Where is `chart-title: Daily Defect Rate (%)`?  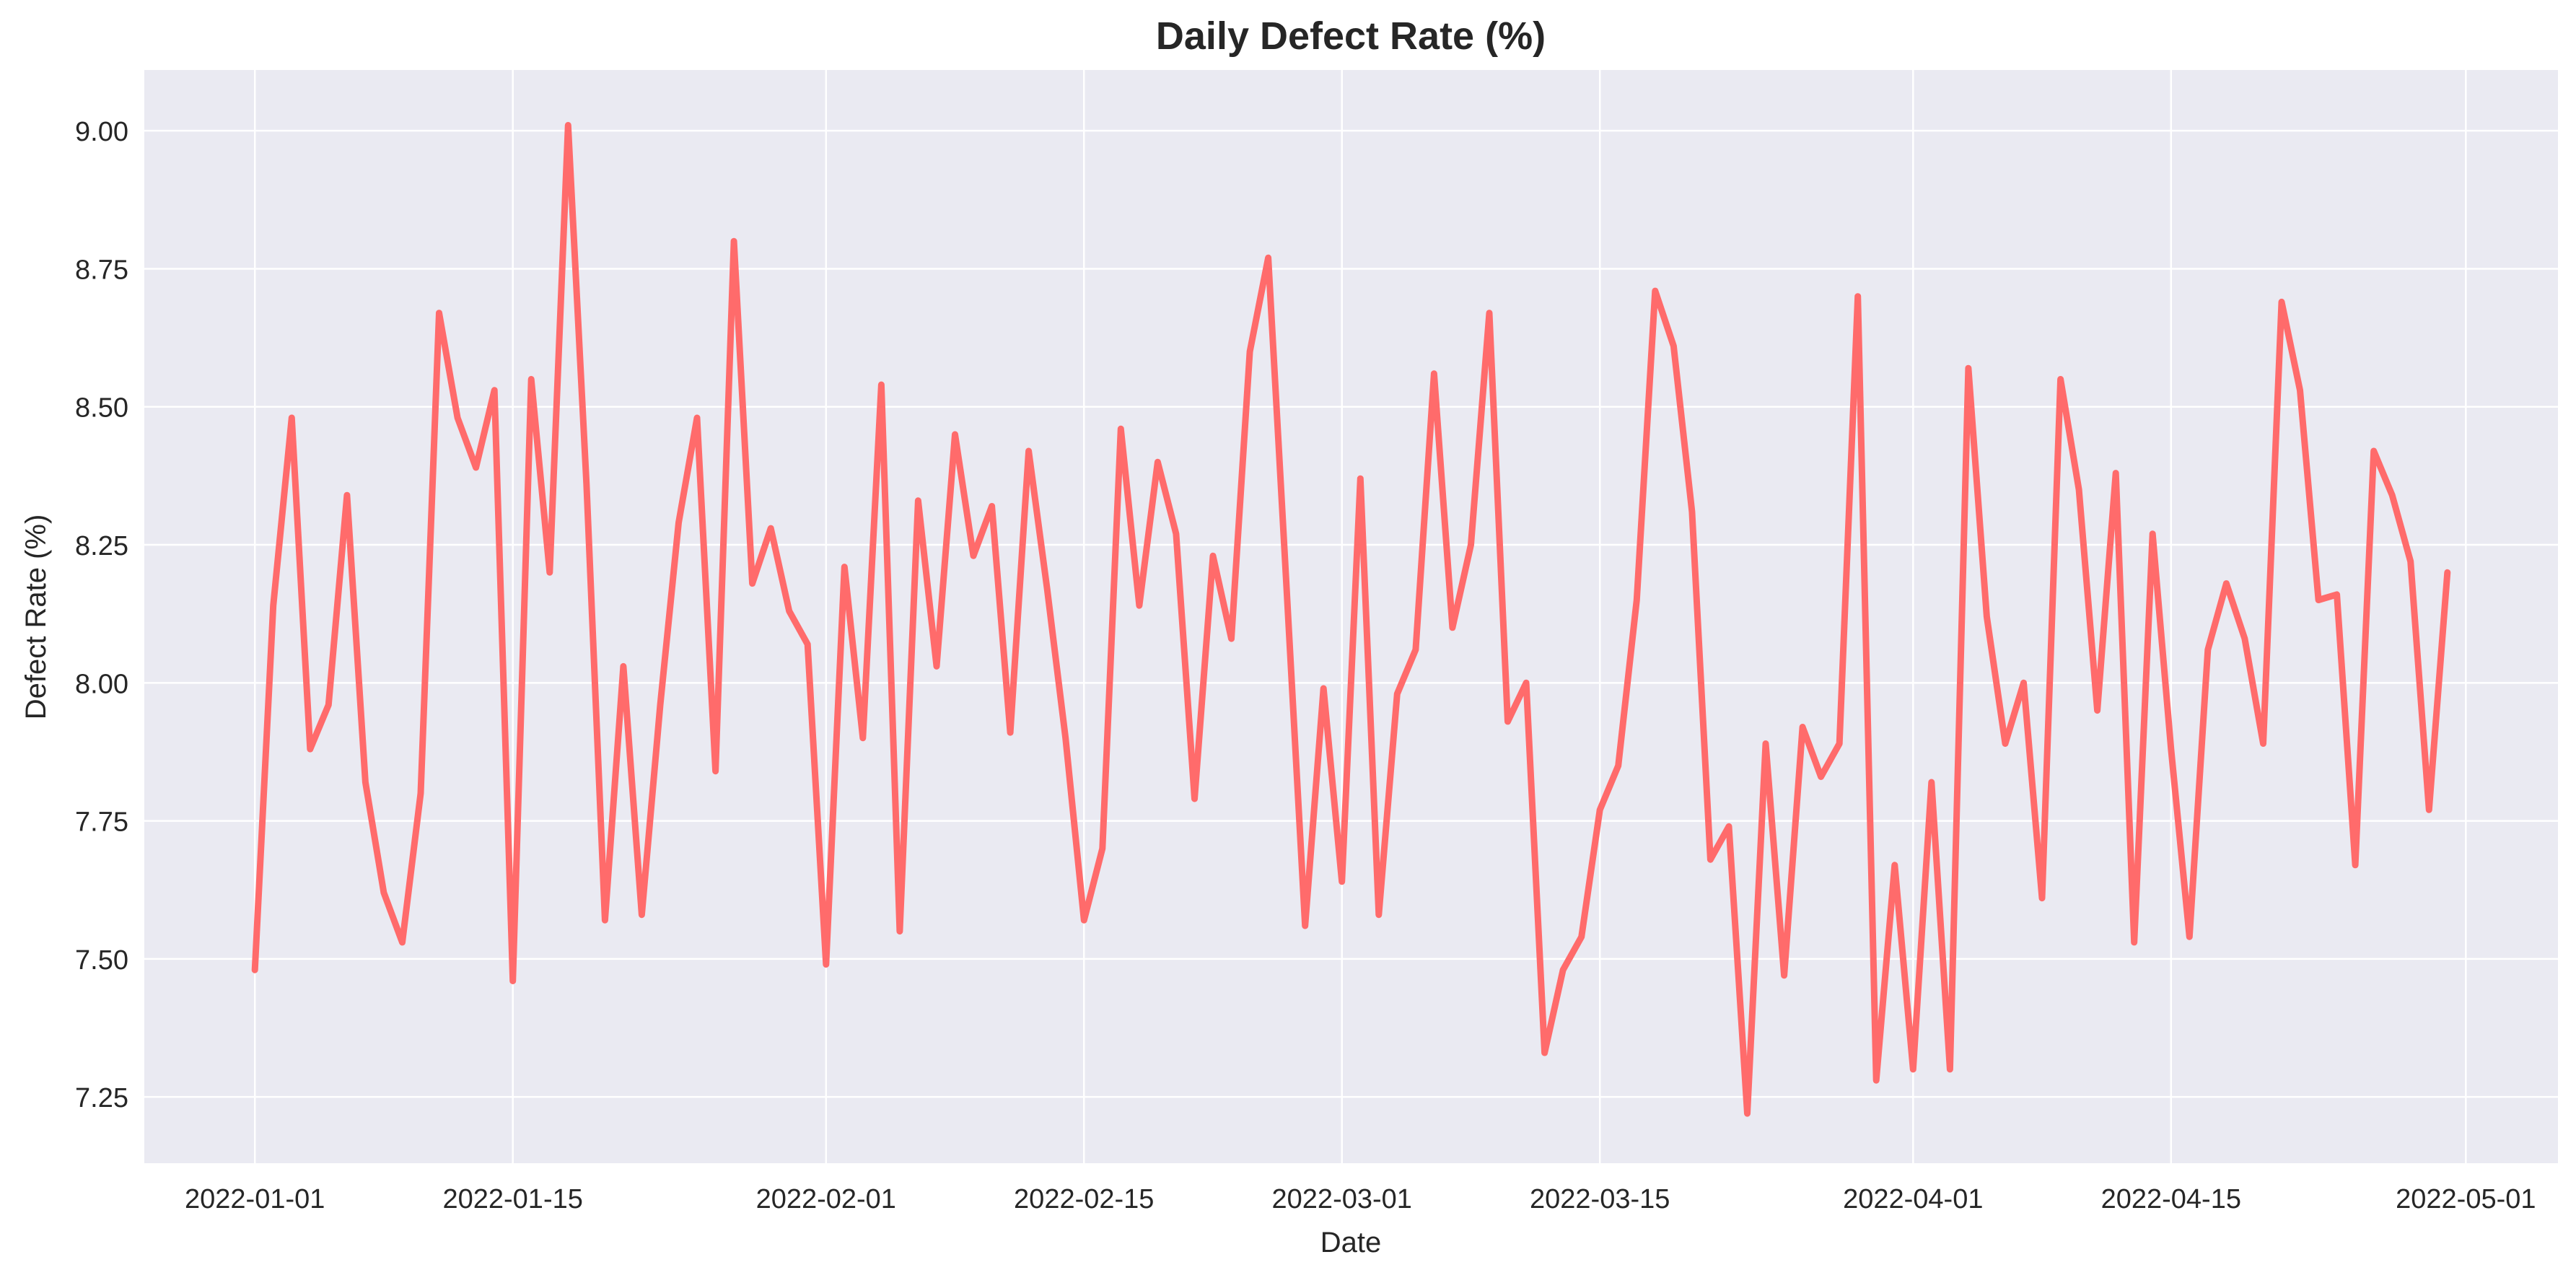
chart-title: Daily Defect Rate (%) is located at coordinates (1351, 36).